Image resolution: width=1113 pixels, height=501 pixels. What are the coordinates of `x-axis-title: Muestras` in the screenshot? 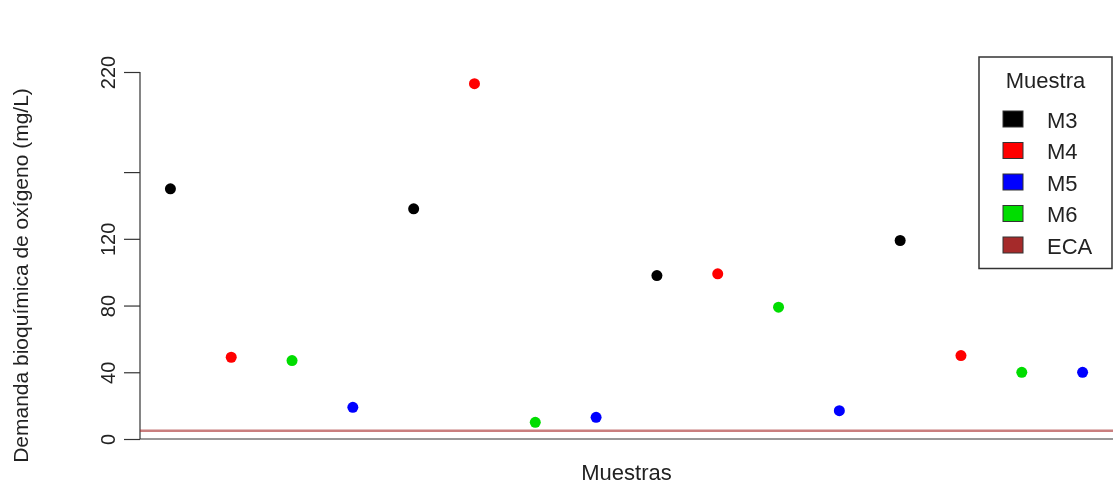 It's located at (626, 472).